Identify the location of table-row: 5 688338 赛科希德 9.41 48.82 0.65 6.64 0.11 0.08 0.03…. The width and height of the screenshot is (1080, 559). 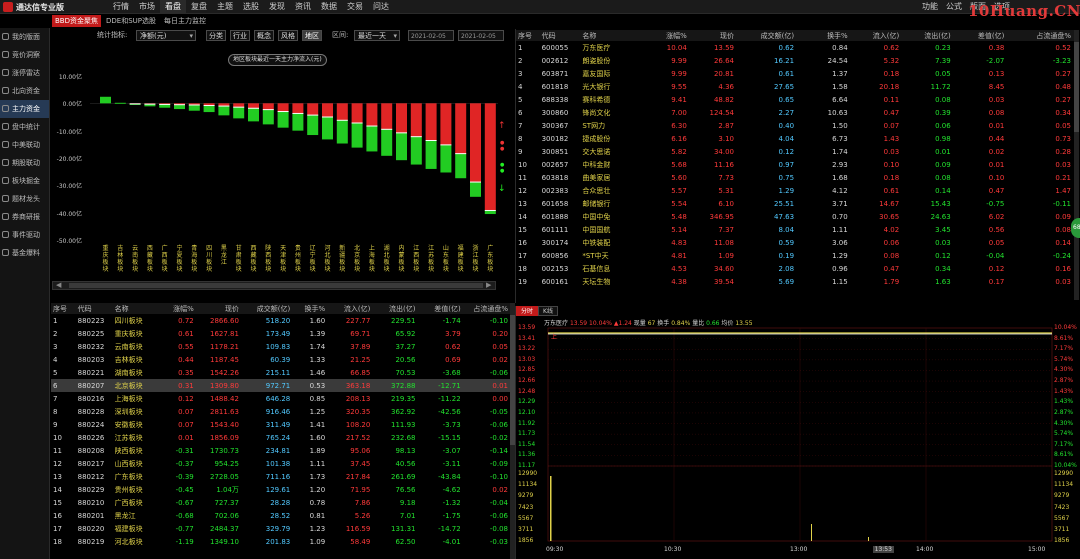
(795, 99).